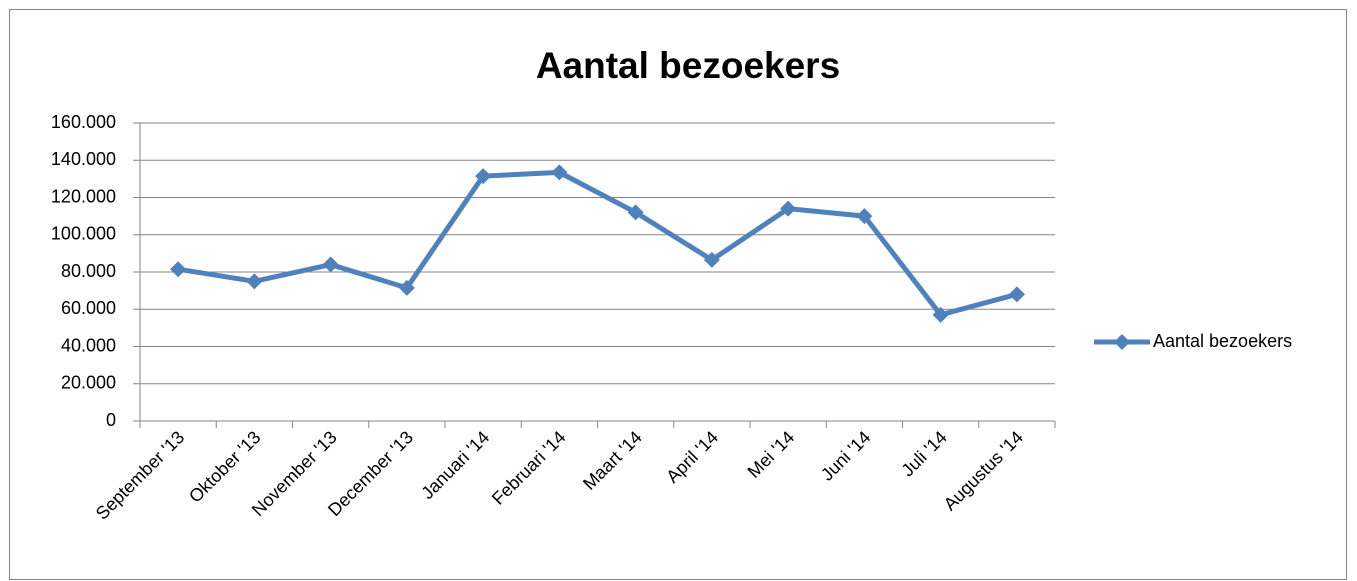 This screenshot has height=581, width=1357. What do you see at coordinates (111, 420) in the screenshot?
I see `y-tick-label: 0` at bounding box center [111, 420].